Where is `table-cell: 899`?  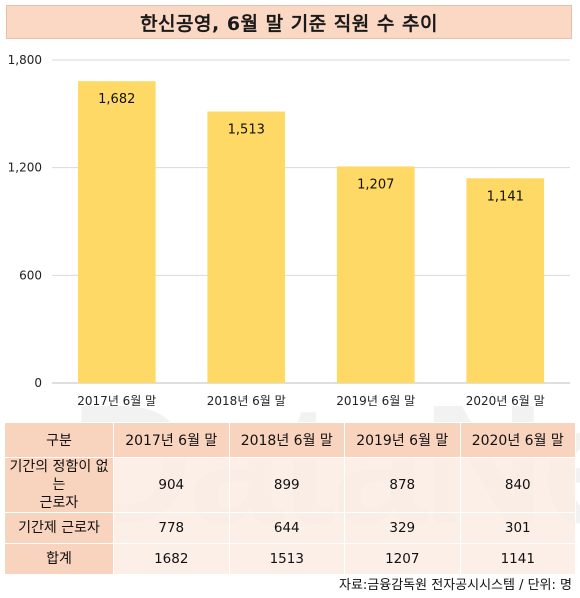 table-cell: 899 is located at coordinates (286, 485).